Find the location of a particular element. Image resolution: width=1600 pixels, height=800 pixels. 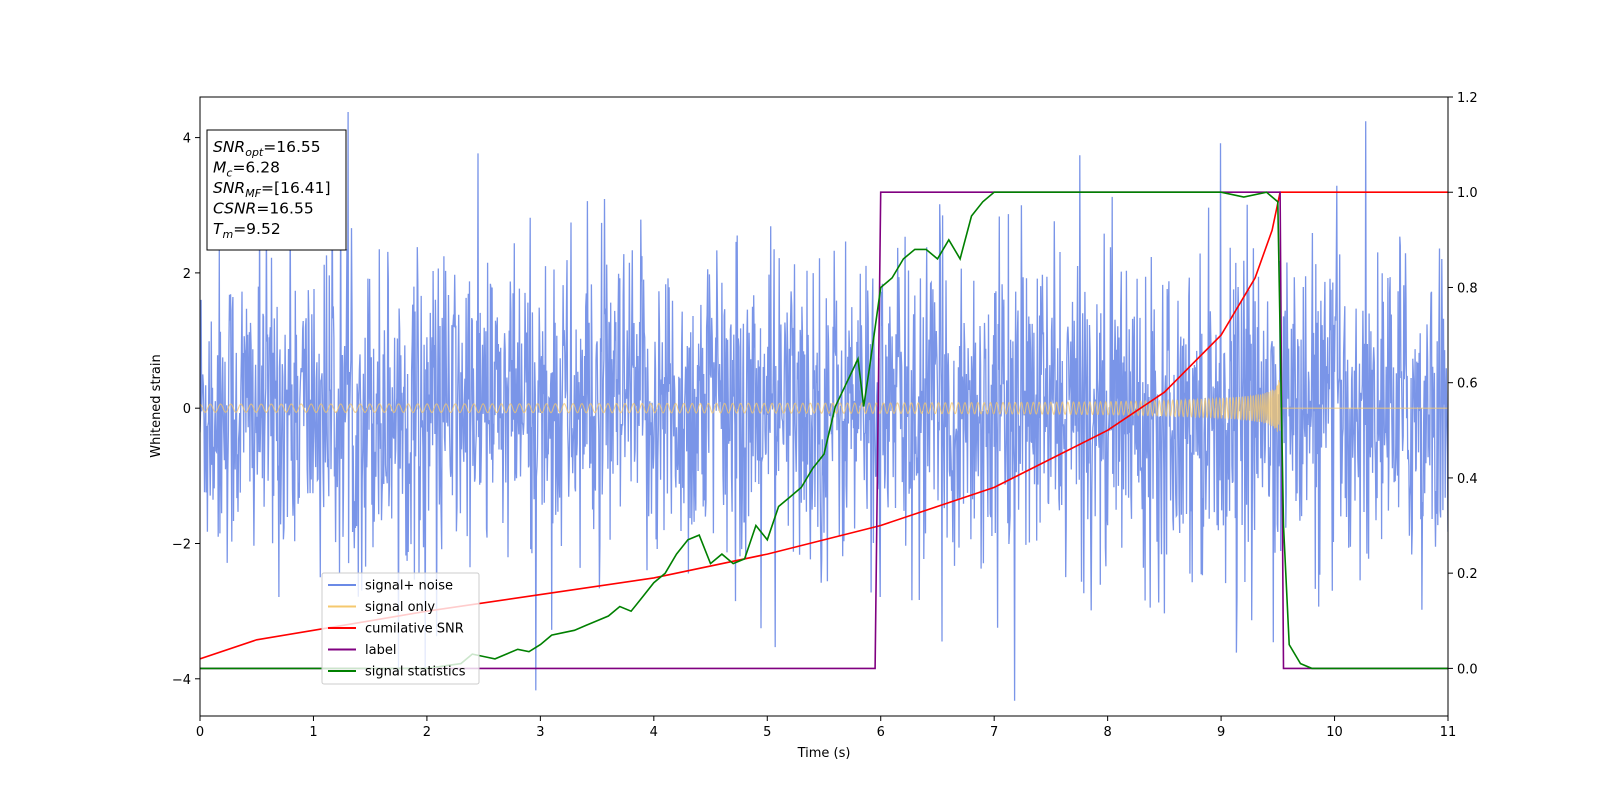

x-axis-label: Time (s) is located at coordinates (824, 753).